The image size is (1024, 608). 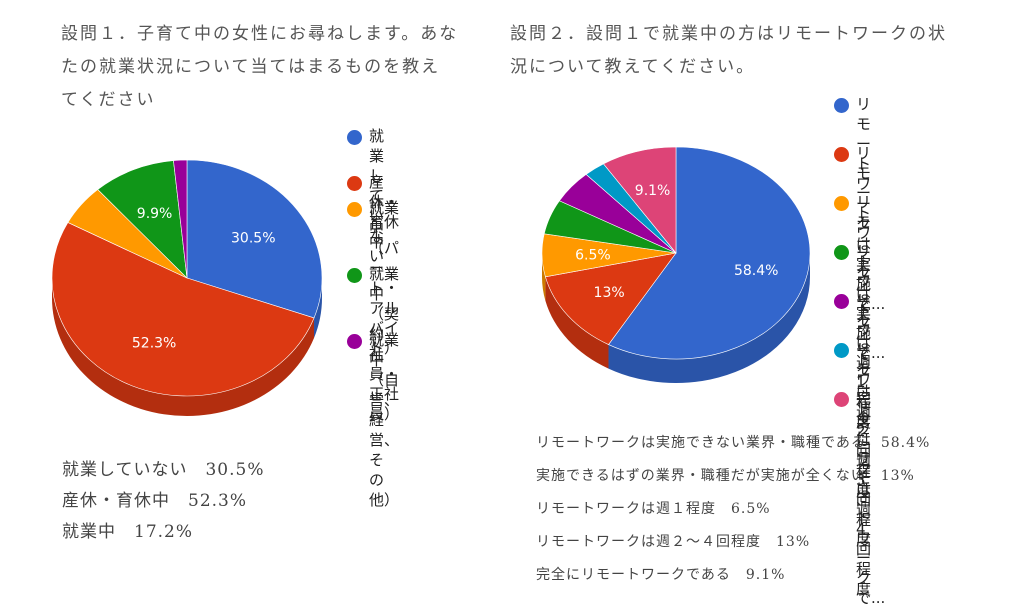 I want to click on legend-label: 就業中（自 営、経営、そ の他）, so click(x=384, y=420).